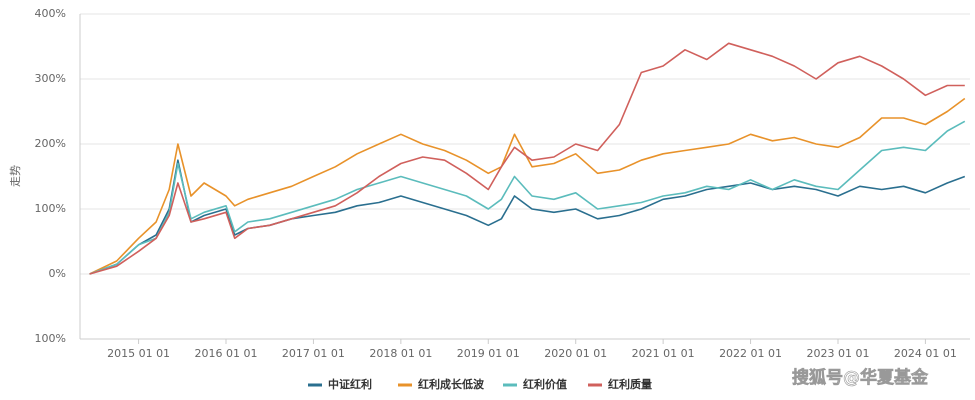 Image resolution: width=975 pixels, height=400 pixels. I want to click on y-tick-label: 300%, so click(50, 78).